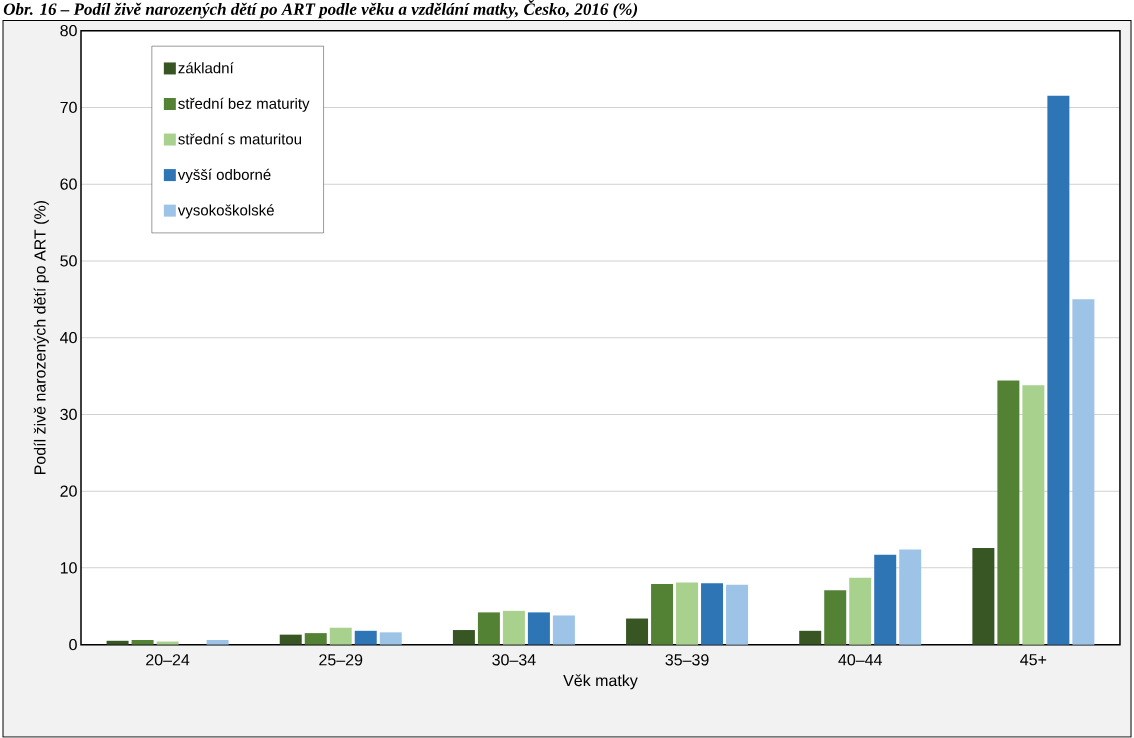  What do you see at coordinates (68, 31) in the screenshot?
I see `y-tick-label: 80` at bounding box center [68, 31].